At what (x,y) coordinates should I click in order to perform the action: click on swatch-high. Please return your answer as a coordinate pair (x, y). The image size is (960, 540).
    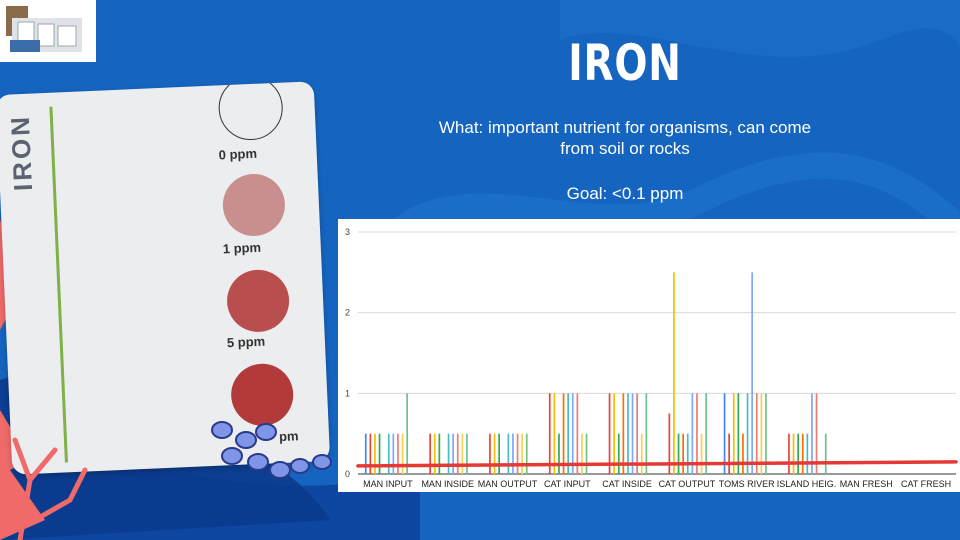
    Looking at the image, I should click on (262, 395).